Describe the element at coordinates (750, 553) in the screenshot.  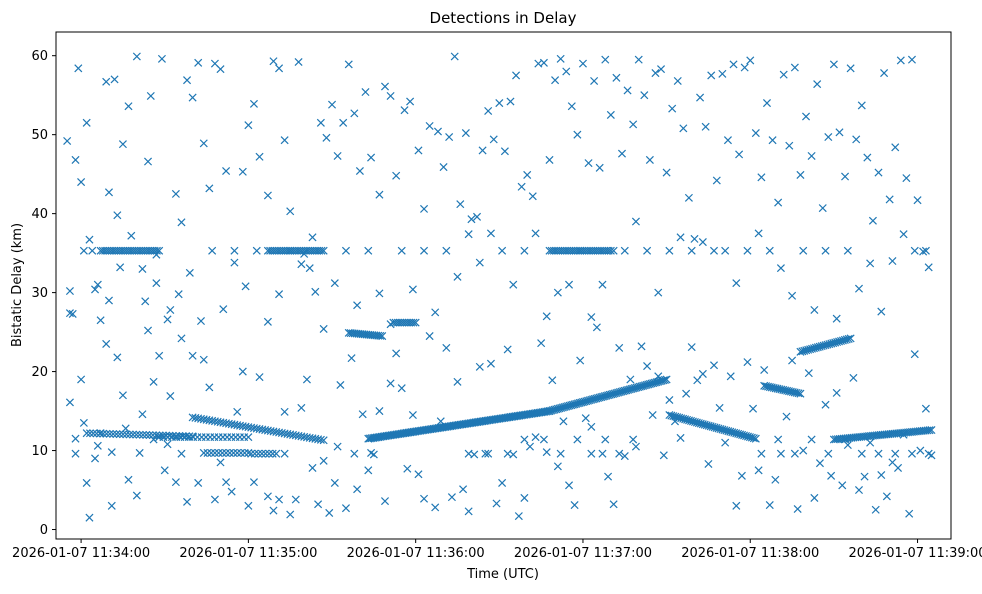
I see `x-tick-label: 2026-01-07 11:38:00` at that location.